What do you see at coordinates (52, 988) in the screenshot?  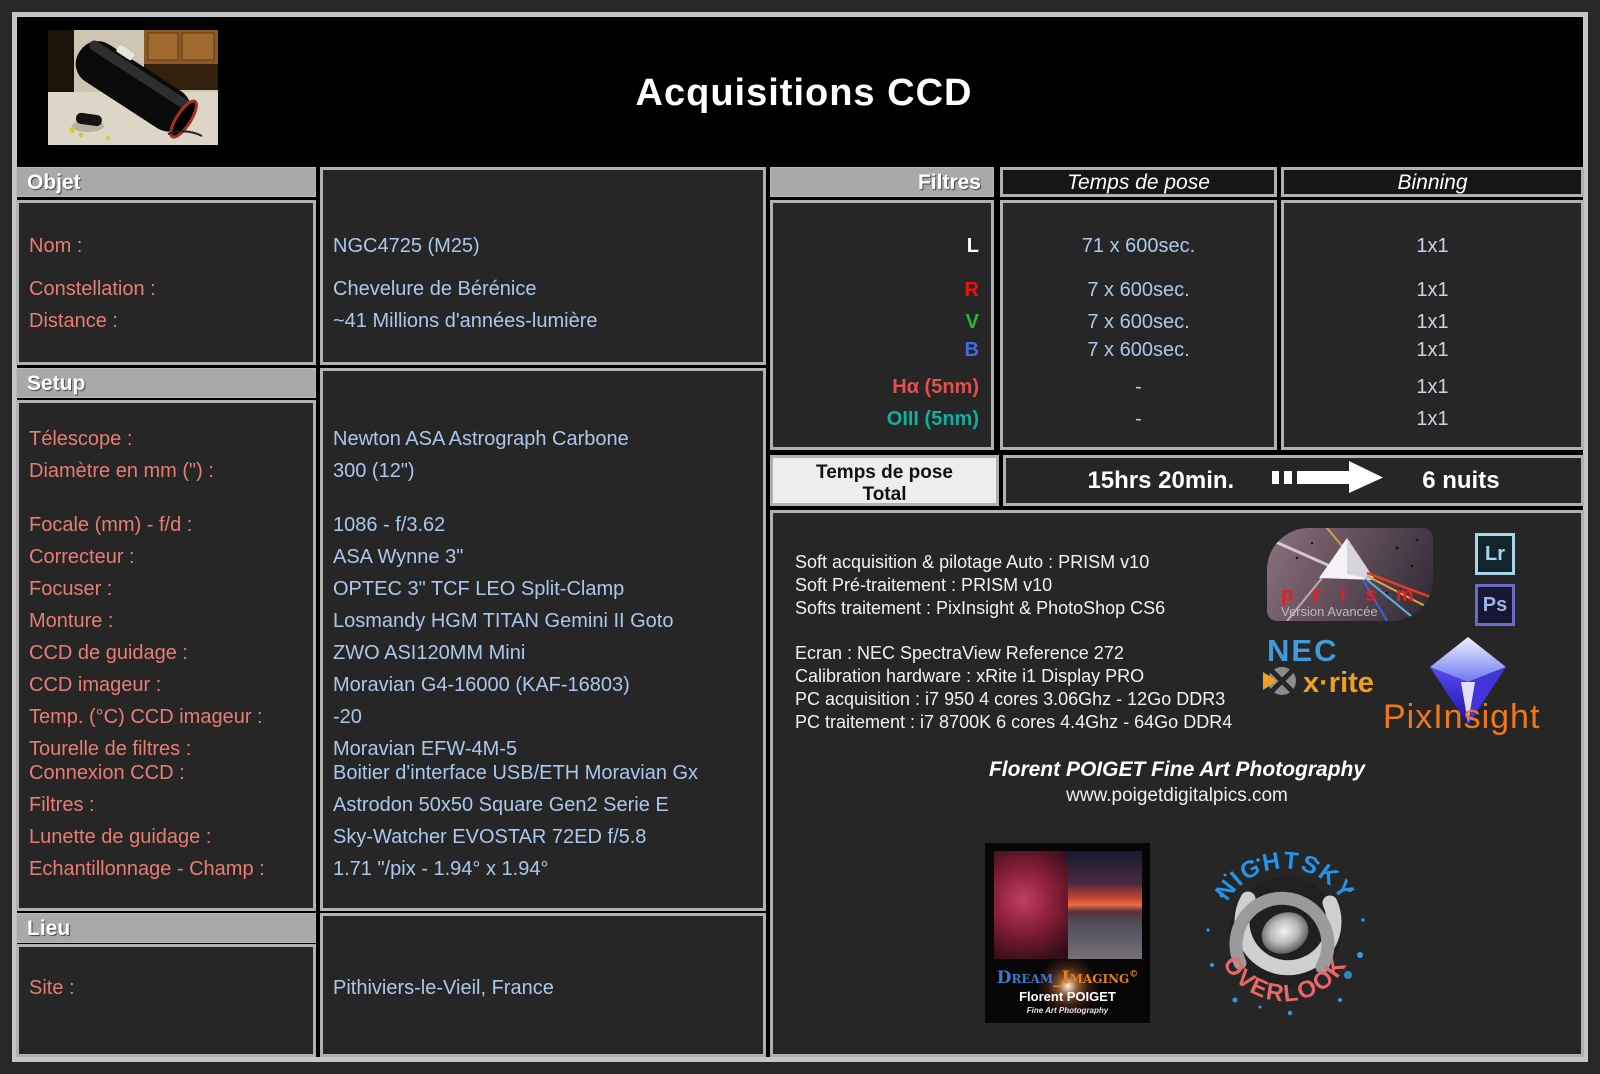 I see `lieu-label: Site :` at bounding box center [52, 988].